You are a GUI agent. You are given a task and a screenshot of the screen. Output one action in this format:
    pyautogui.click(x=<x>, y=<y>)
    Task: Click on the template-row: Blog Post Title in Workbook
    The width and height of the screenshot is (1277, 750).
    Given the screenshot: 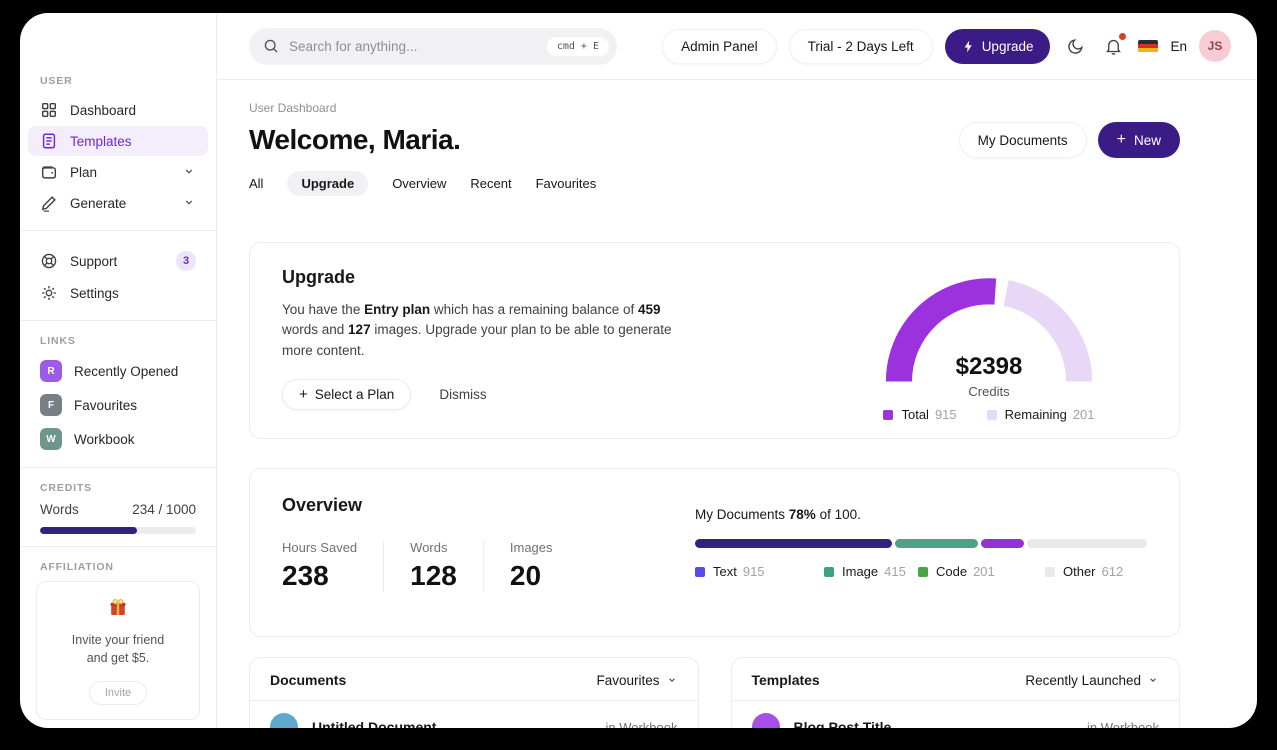 What is the action you would take?
    pyautogui.click(x=956, y=714)
    